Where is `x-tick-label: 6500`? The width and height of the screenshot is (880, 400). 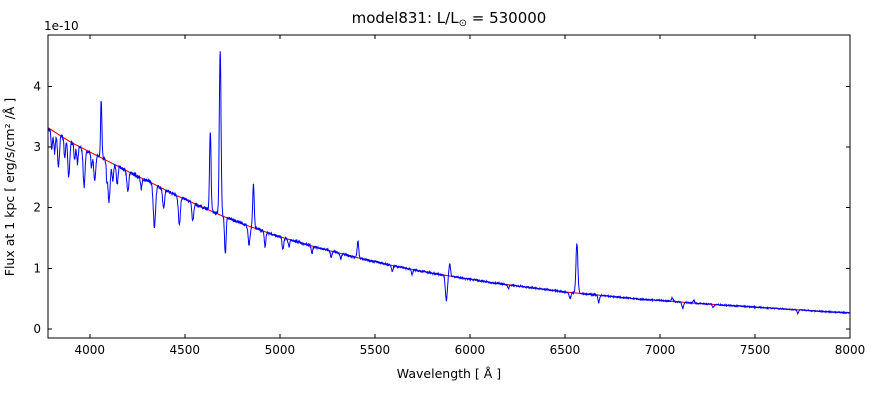 x-tick-label: 6500 is located at coordinates (565, 350).